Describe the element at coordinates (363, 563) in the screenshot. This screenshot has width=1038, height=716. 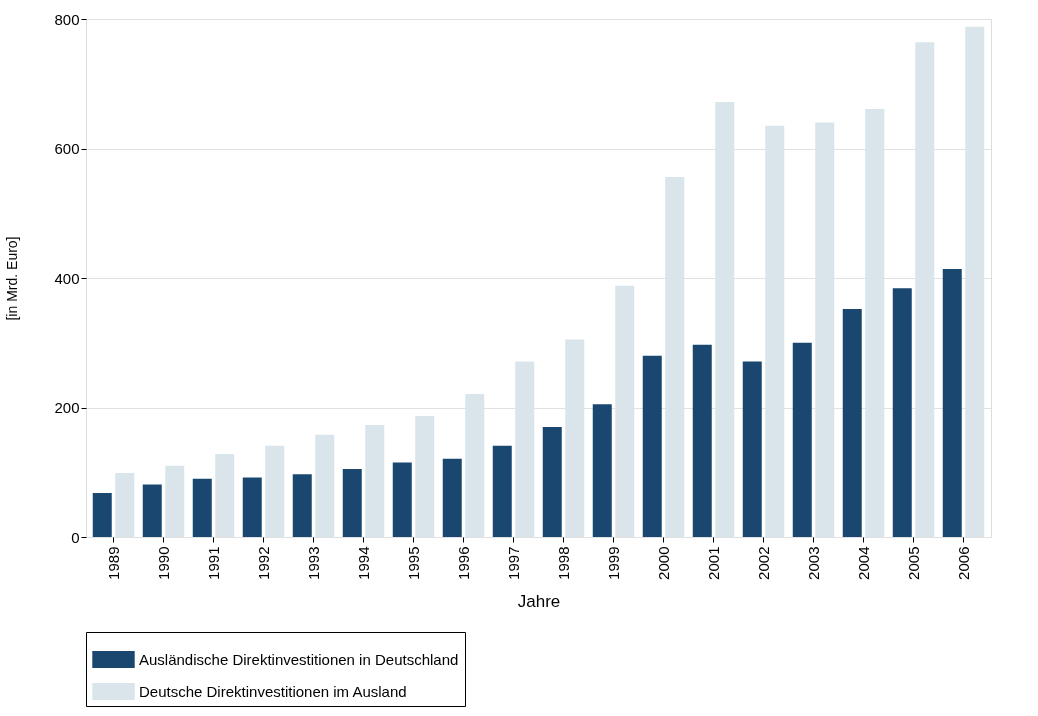
I see `x-tick-label: 1994` at that location.